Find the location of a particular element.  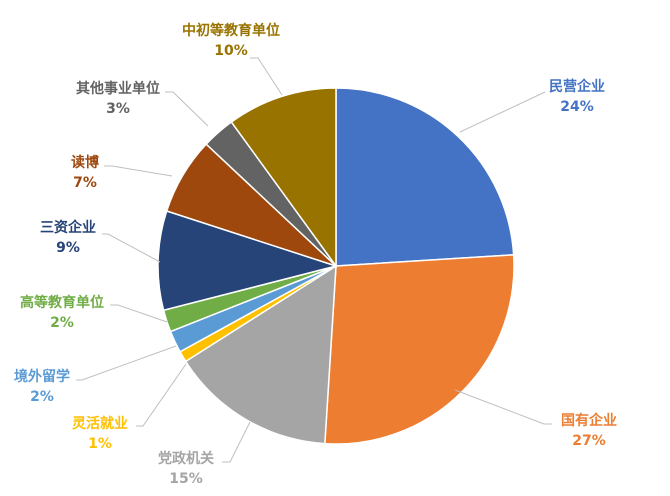

slice-label: 三资企业 is located at coordinates (68, 227).